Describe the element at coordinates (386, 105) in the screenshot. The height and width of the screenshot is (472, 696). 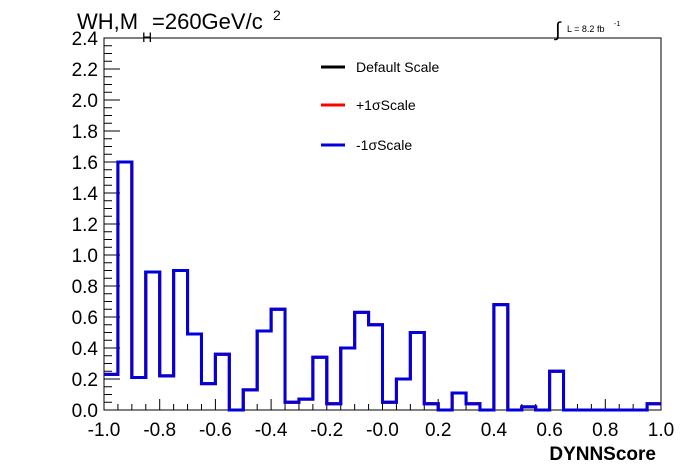
I see `legend-label-plus-sigma: +1σScale` at that location.